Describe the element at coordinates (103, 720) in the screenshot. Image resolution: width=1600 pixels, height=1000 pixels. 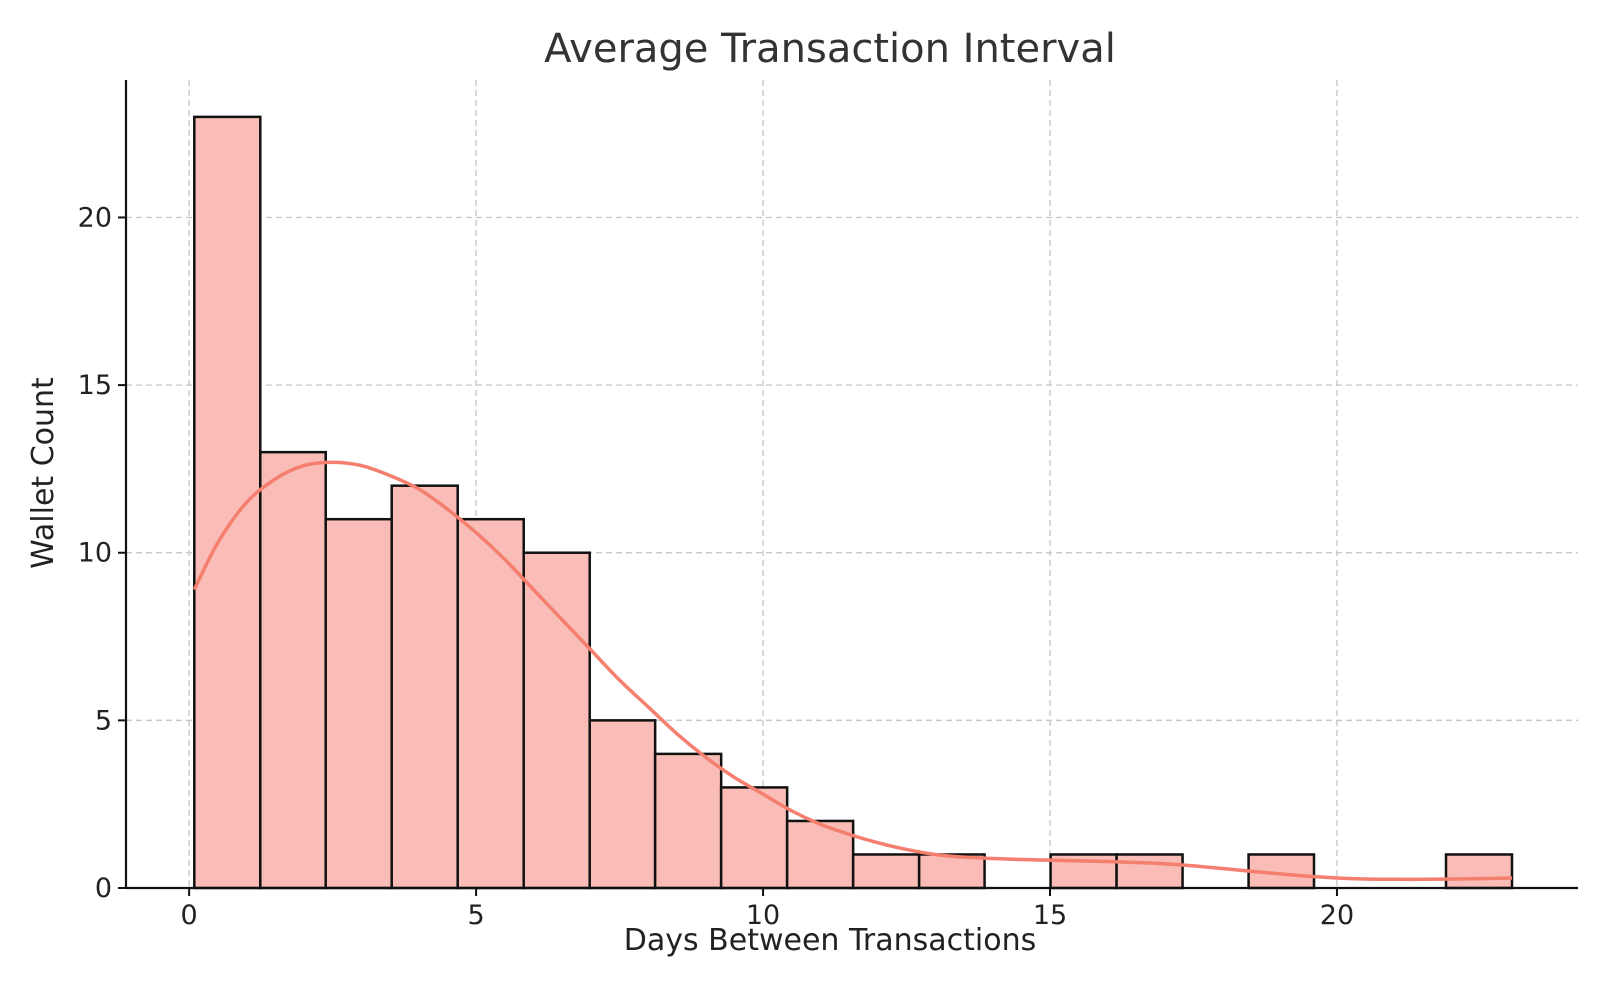
I see `y-tick-label: 5` at that location.